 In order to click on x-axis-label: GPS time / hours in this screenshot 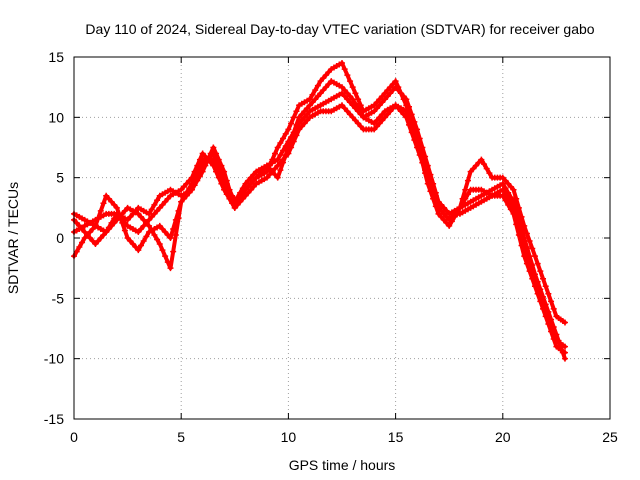, I will do `click(342, 465)`.